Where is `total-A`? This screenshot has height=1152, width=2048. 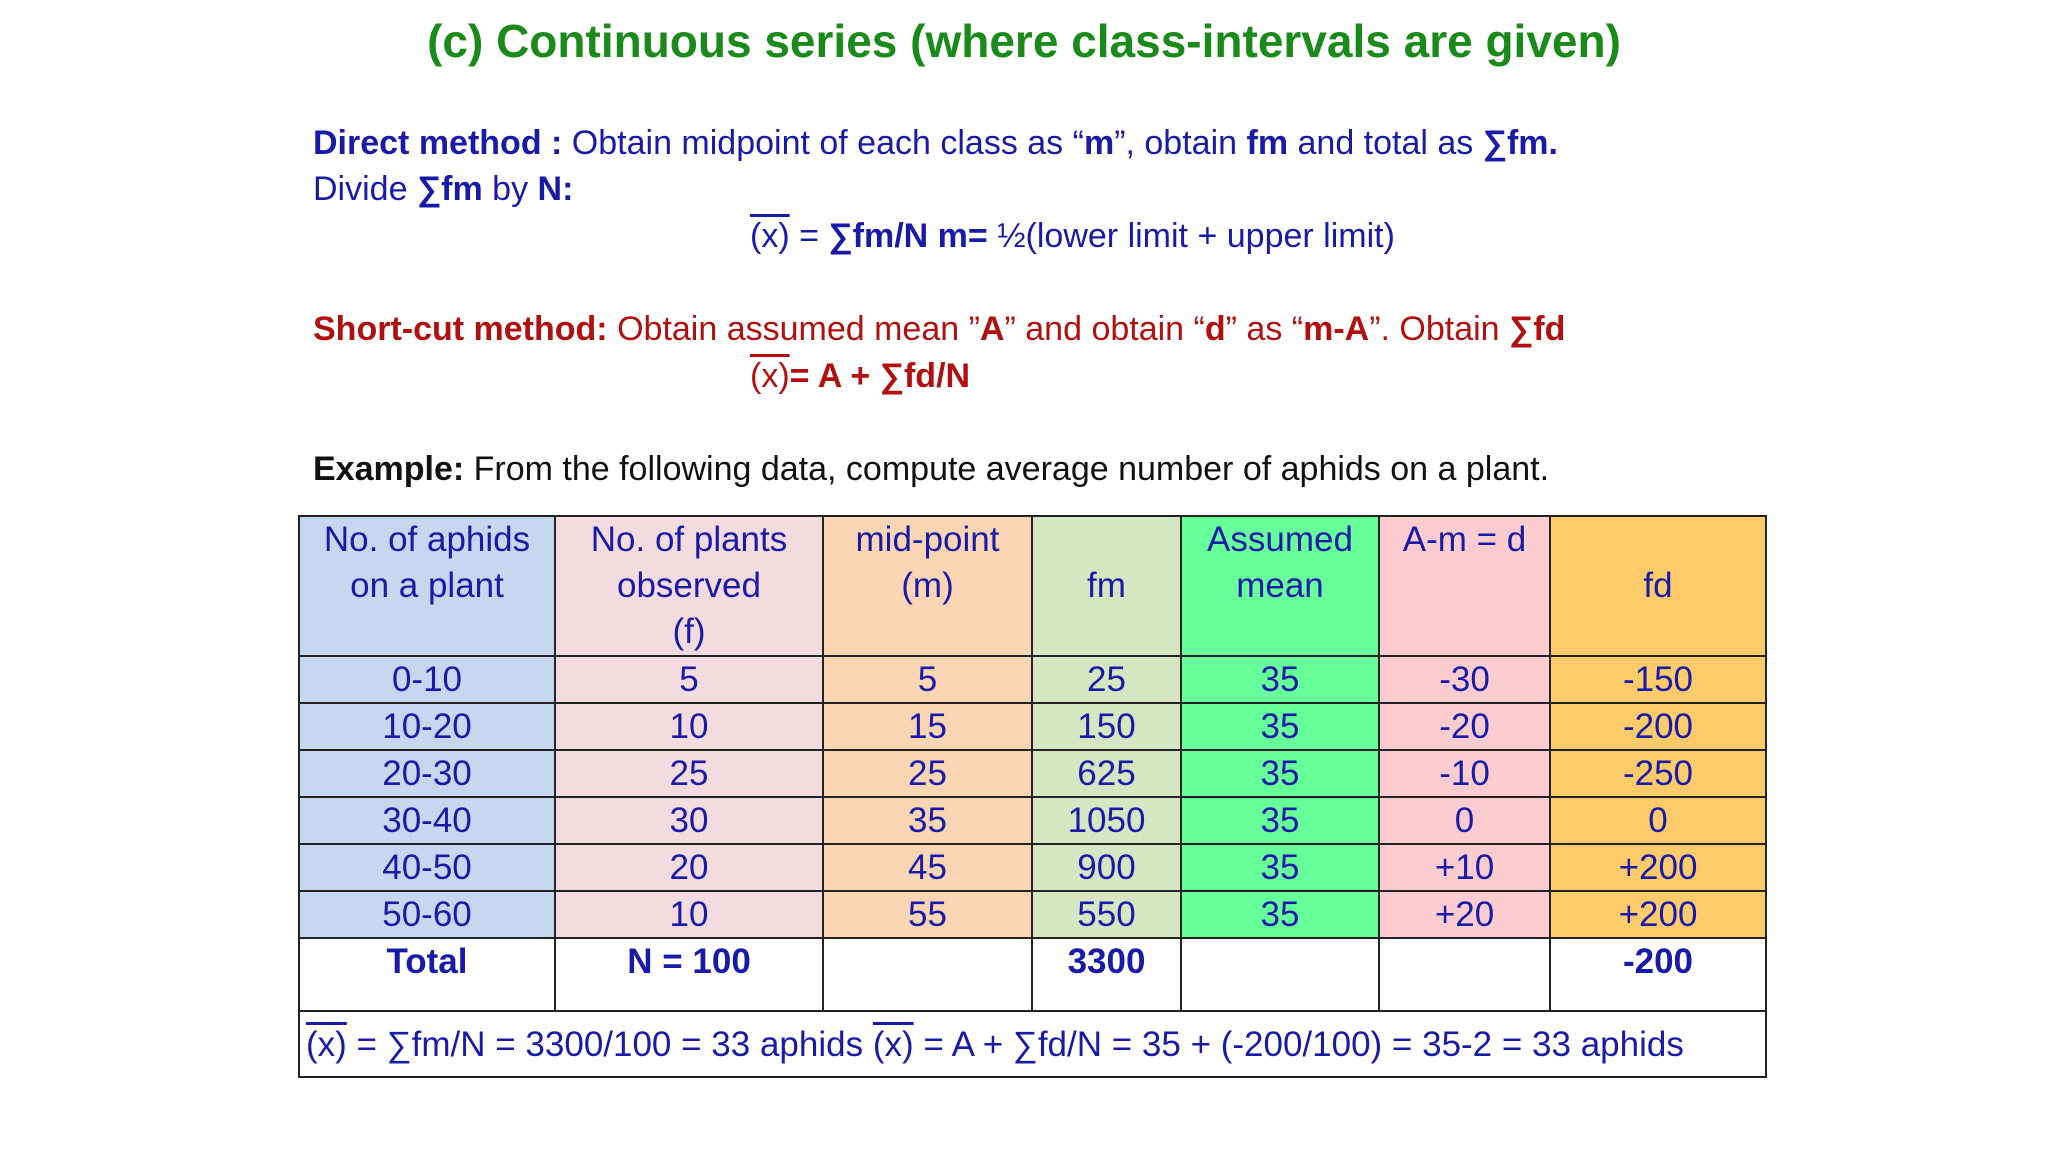
total-A is located at coordinates (1280, 974).